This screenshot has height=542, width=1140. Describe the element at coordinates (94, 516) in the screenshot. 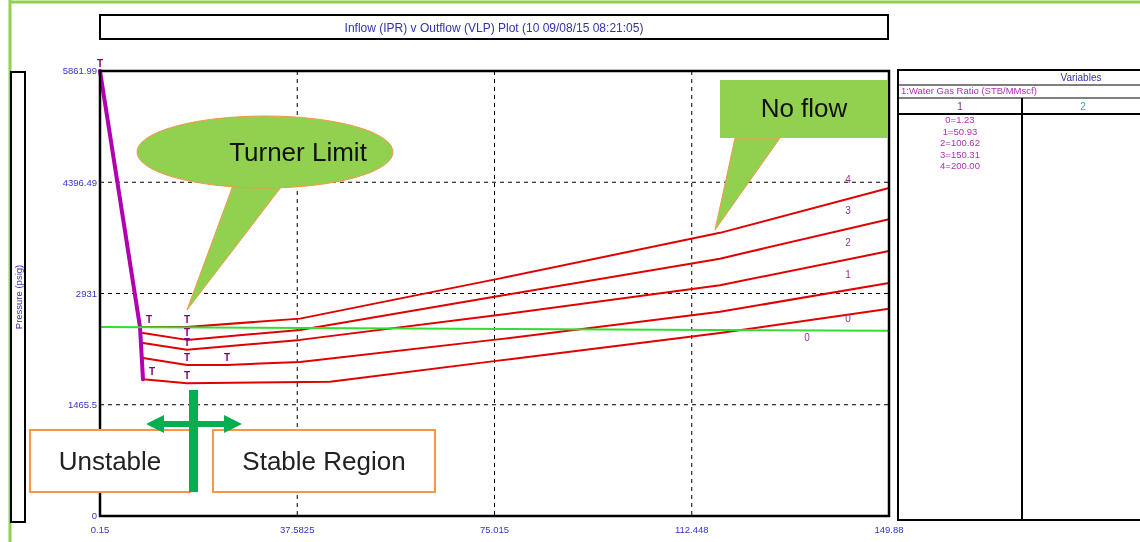

I see `y-tick-label: 0` at that location.